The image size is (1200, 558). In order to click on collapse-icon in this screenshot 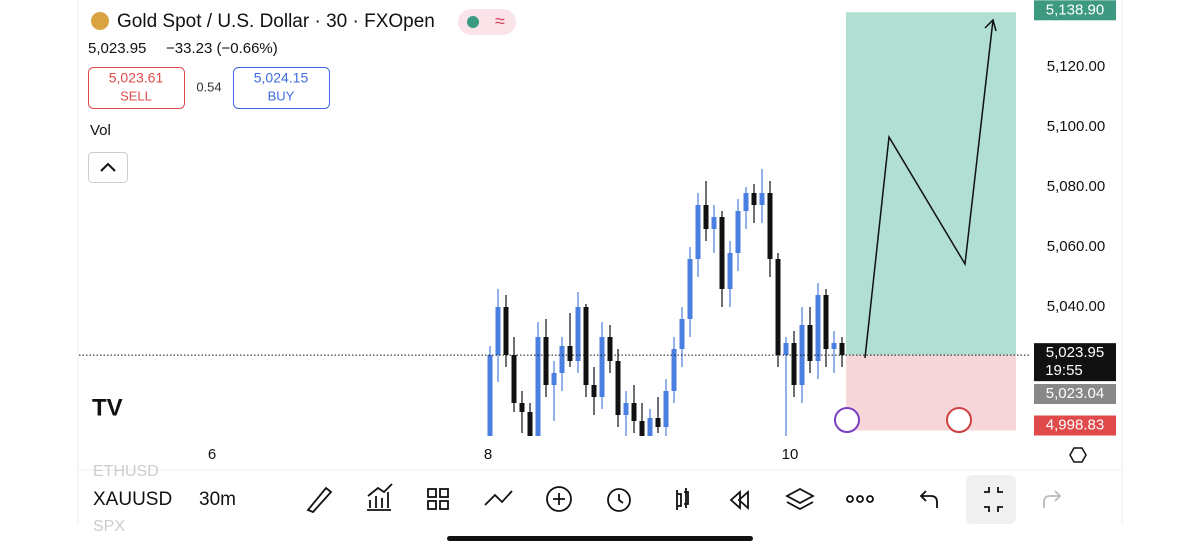, I will do `click(993, 499)`.